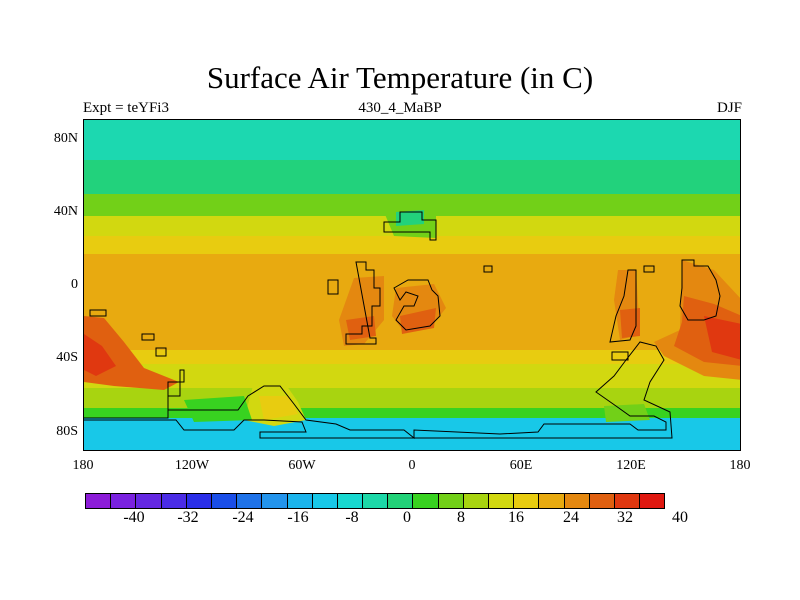 The height and width of the screenshot is (600, 800). Describe the element at coordinates (729, 108) in the screenshot. I see `season-label: DJF` at that location.